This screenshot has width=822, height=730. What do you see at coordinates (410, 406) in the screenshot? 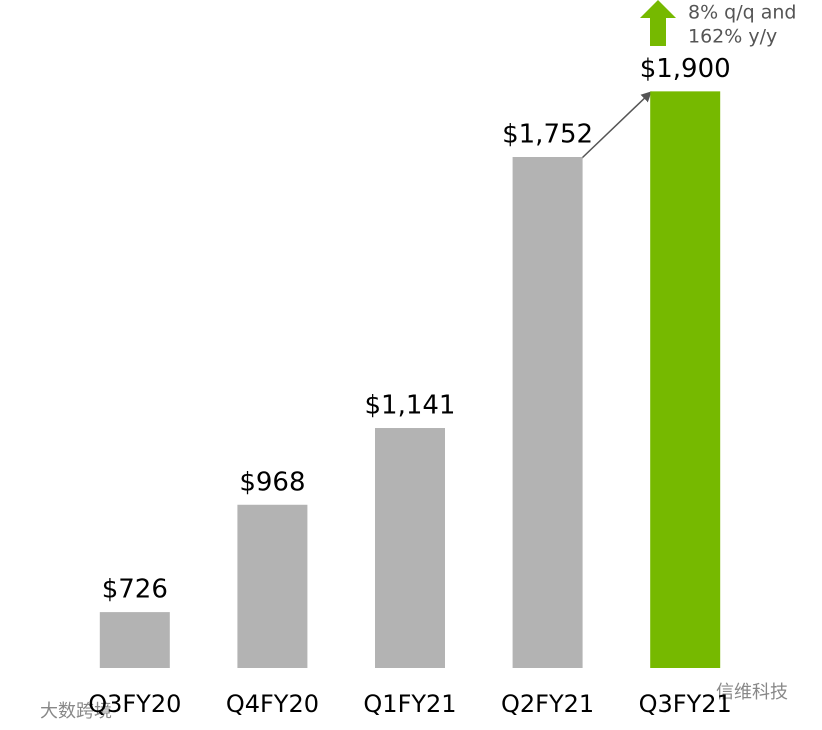
I see `value-label: $1,141` at bounding box center [410, 406].